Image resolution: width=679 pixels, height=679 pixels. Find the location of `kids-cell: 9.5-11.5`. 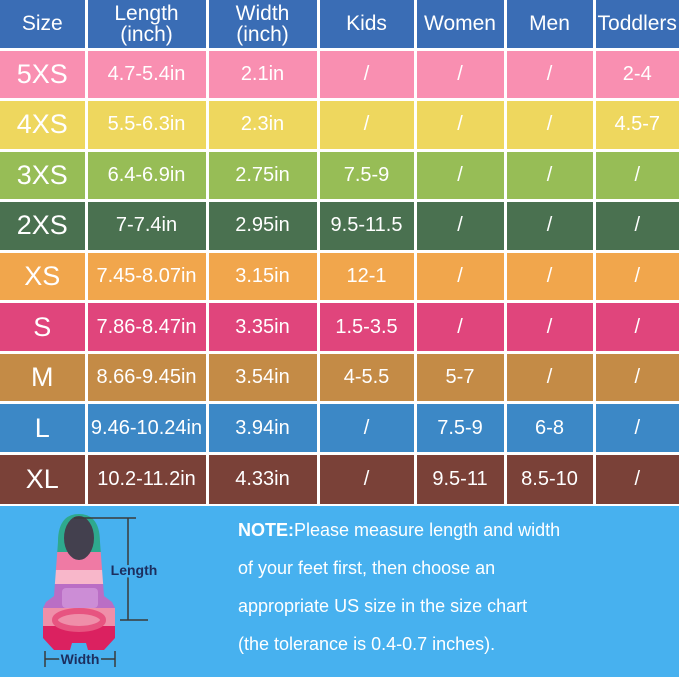

kids-cell: 9.5-11.5 is located at coordinates (366, 226).